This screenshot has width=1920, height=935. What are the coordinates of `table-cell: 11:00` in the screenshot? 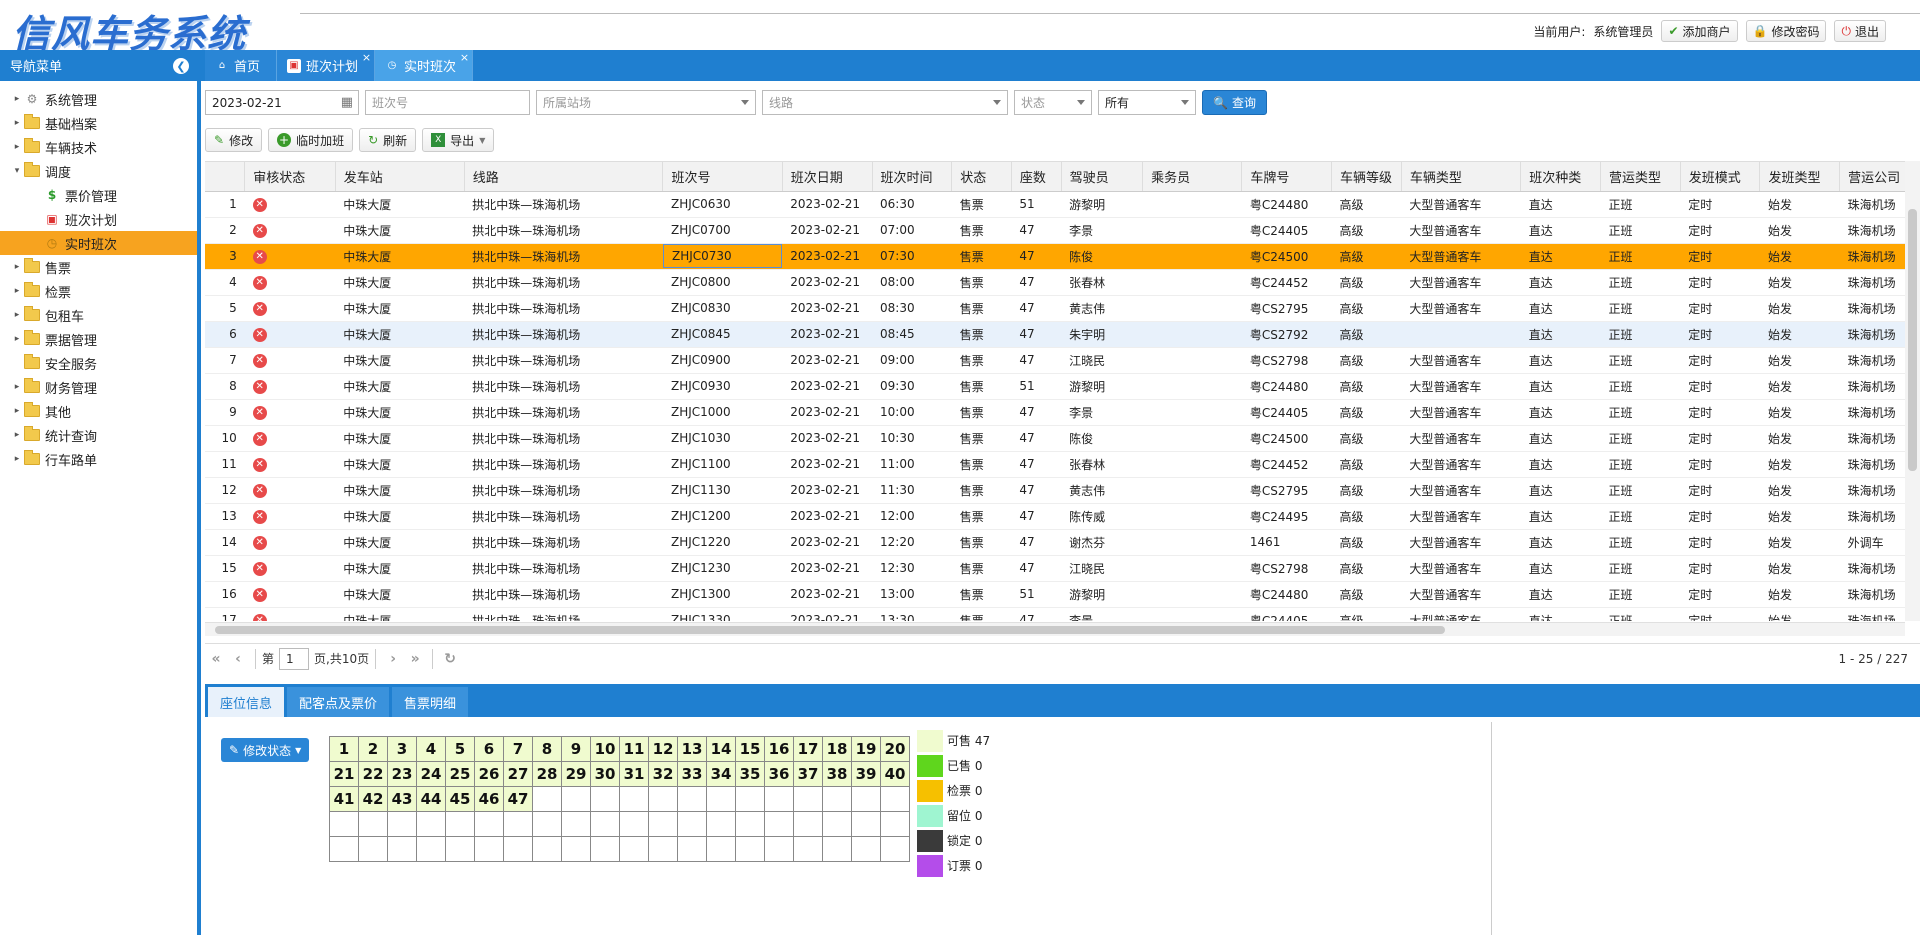 It's located at (912, 464).